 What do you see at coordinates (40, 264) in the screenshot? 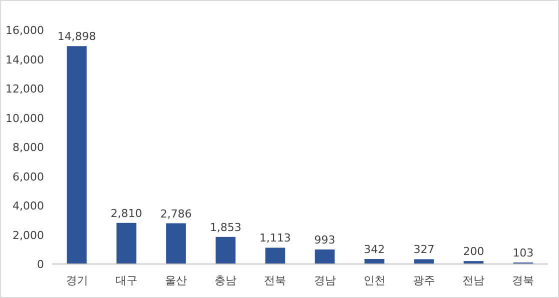
I see `y-tick-label: 0` at bounding box center [40, 264].